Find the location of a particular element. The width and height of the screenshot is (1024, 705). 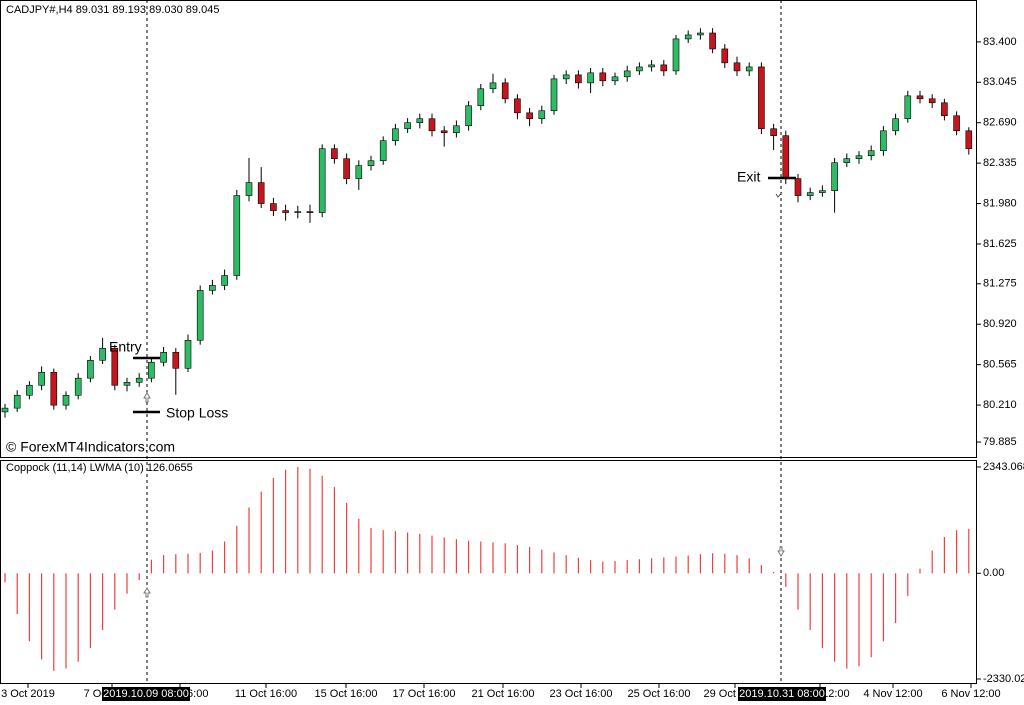

exit-label: Exit is located at coordinates (748, 177).